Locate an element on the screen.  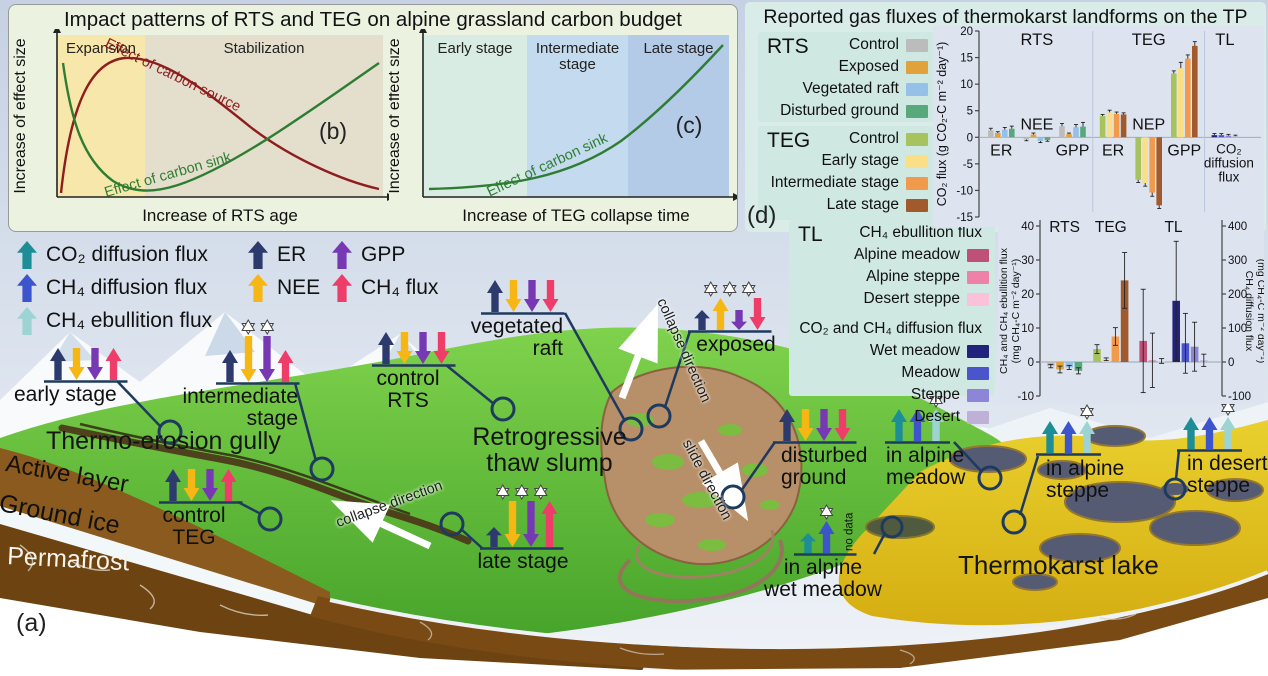
svg-text: (mg CH₄-C m⁻² day⁻¹) is located at coordinates (1016, 311).